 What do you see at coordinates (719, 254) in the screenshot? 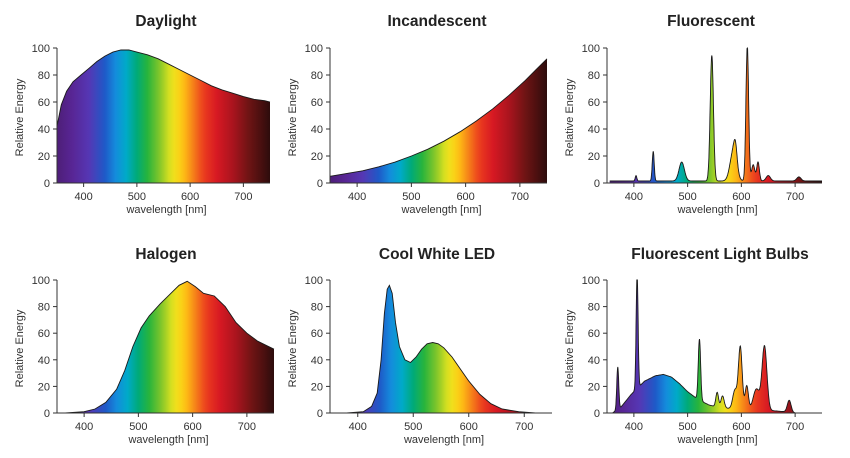
I see `chart-title: Fluorescent Light Bulbs` at bounding box center [719, 254].